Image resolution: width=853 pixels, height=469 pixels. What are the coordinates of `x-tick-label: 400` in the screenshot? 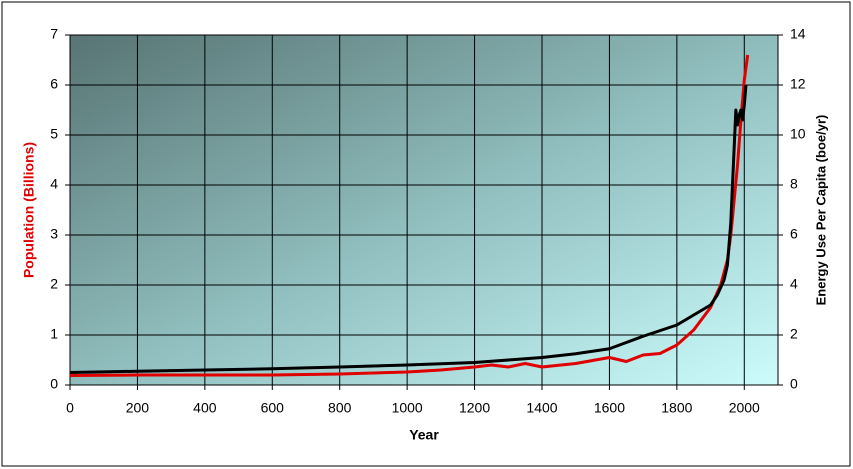 It's located at (205, 408).